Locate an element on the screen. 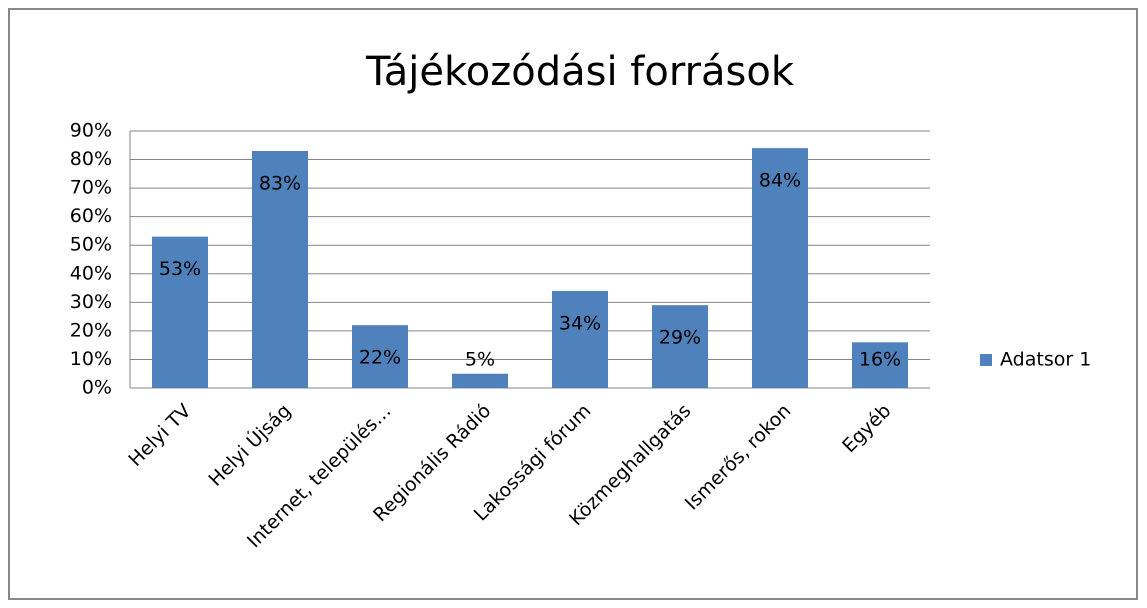 Image resolution: width=1147 pixels, height=608 pixels. y-tick-label: 40% is located at coordinates (91, 273).